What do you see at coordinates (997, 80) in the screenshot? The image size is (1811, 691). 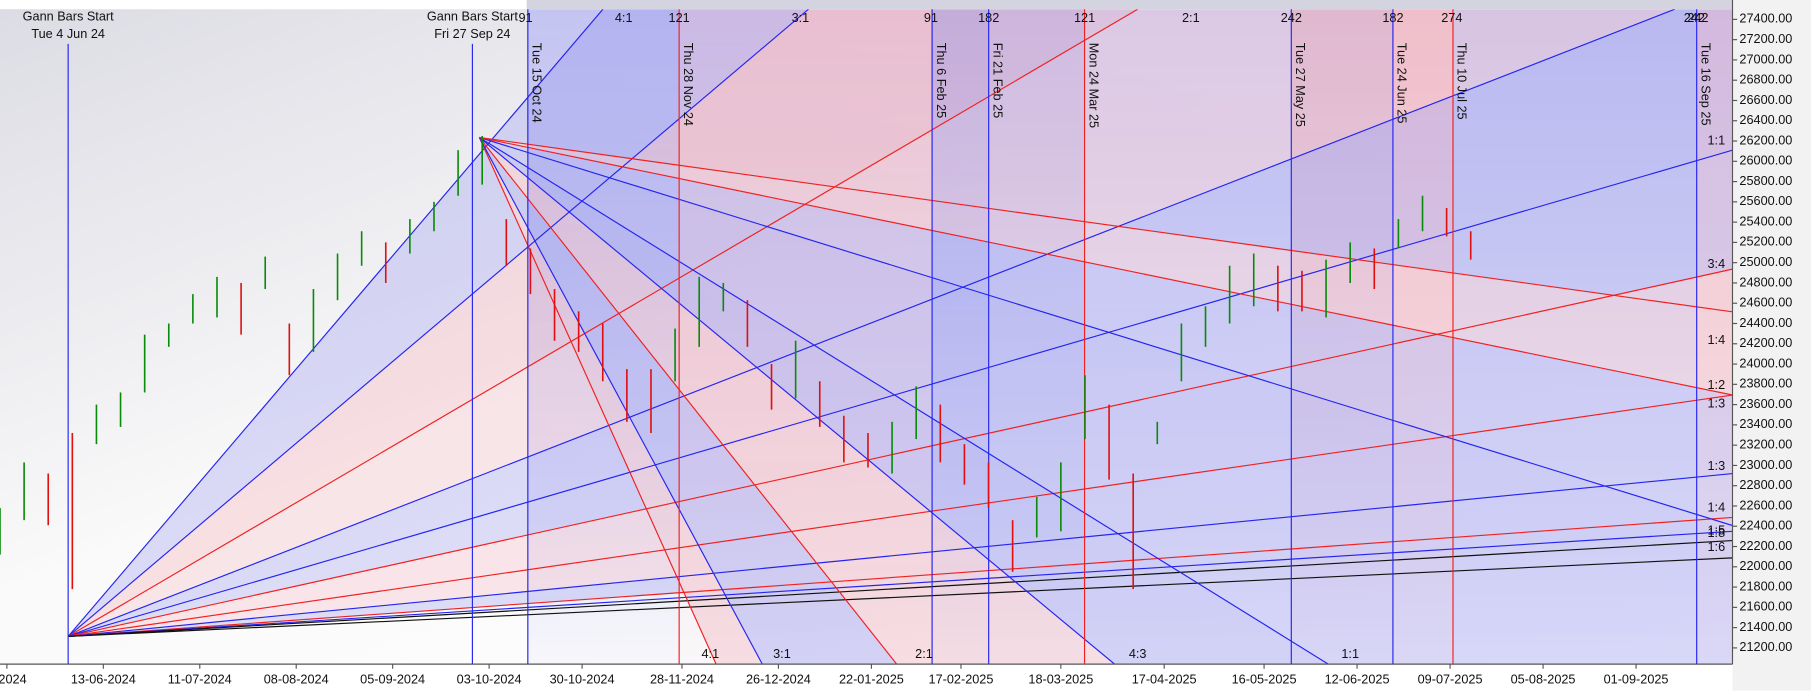 I see `event-label: Fri 21 Feb 25` at bounding box center [997, 80].